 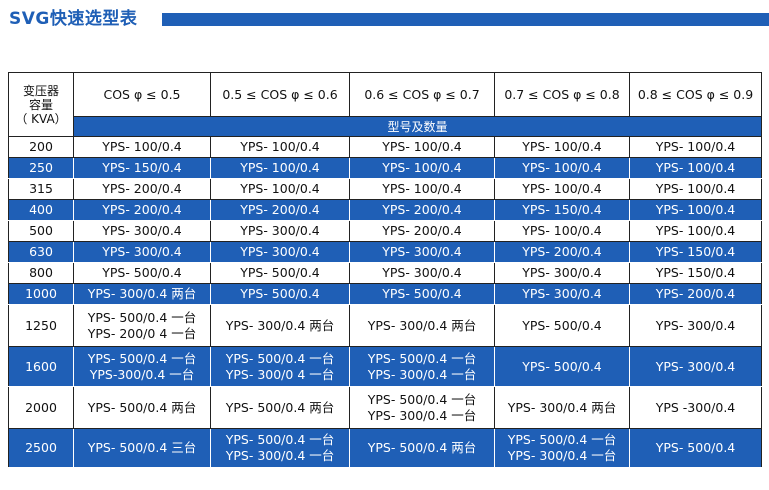 What do you see at coordinates (41, 448) in the screenshot?
I see `capacity-cell: 2500` at bounding box center [41, 448].